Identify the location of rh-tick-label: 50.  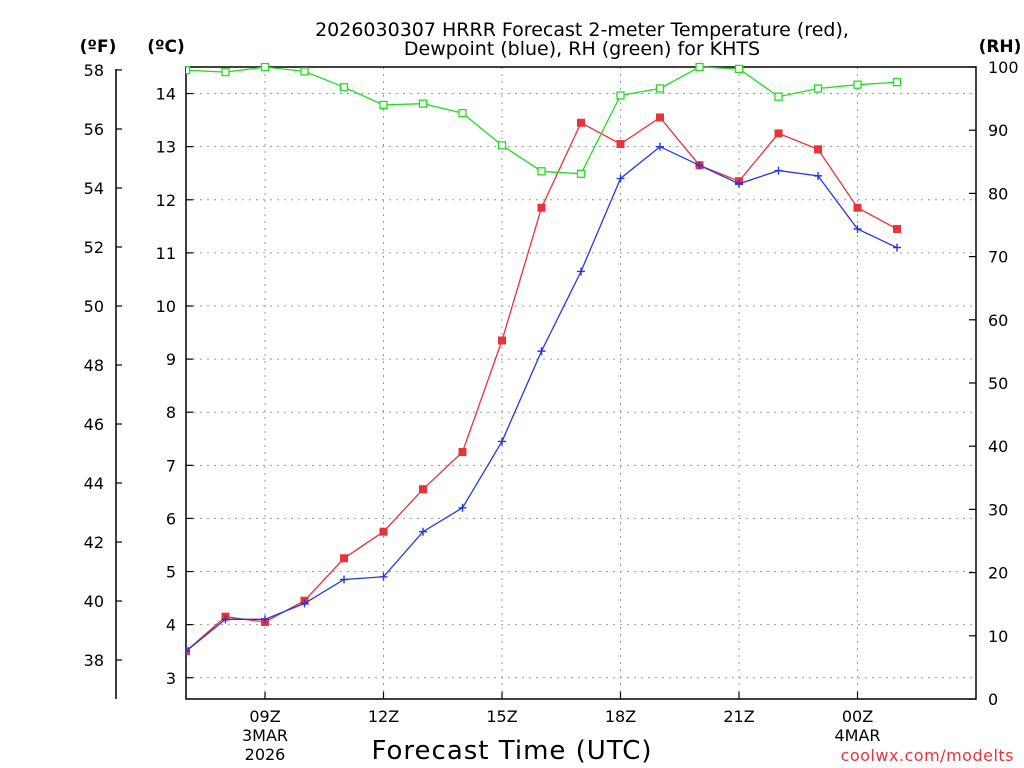
(998, 383).